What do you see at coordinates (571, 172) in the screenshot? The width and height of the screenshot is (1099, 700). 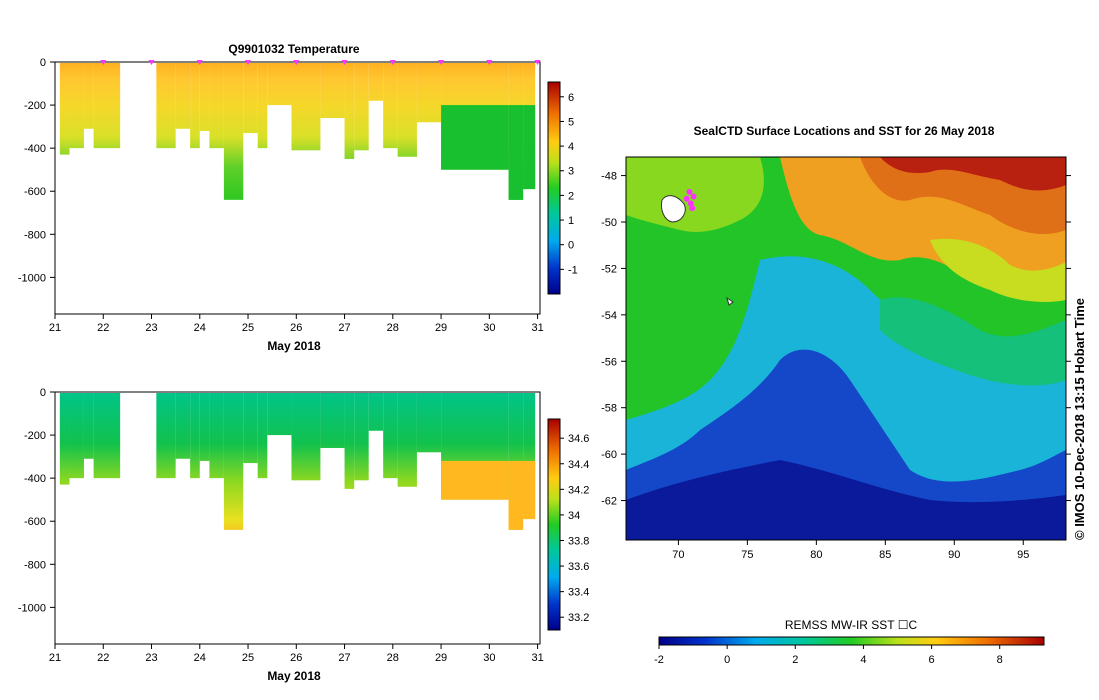 I see `colorbar-tick-label: 3` at bounding box center [571, 172].